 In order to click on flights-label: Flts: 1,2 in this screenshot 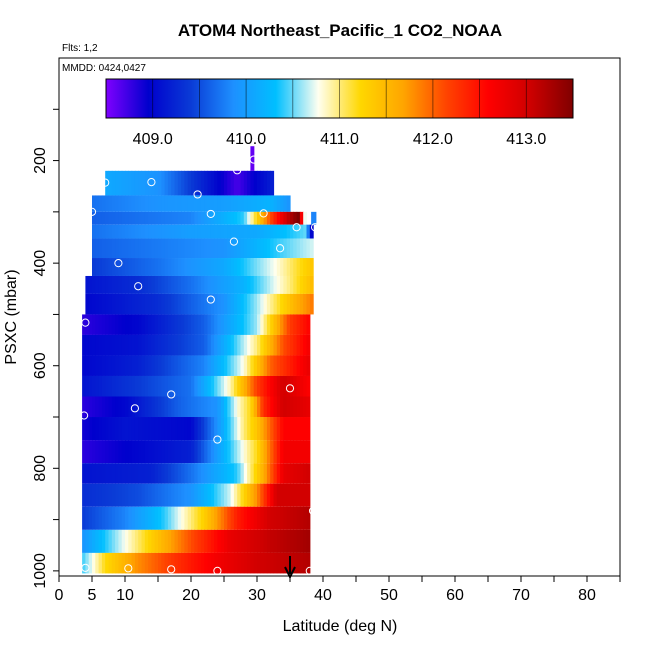, I will do `click(80, 48)`.